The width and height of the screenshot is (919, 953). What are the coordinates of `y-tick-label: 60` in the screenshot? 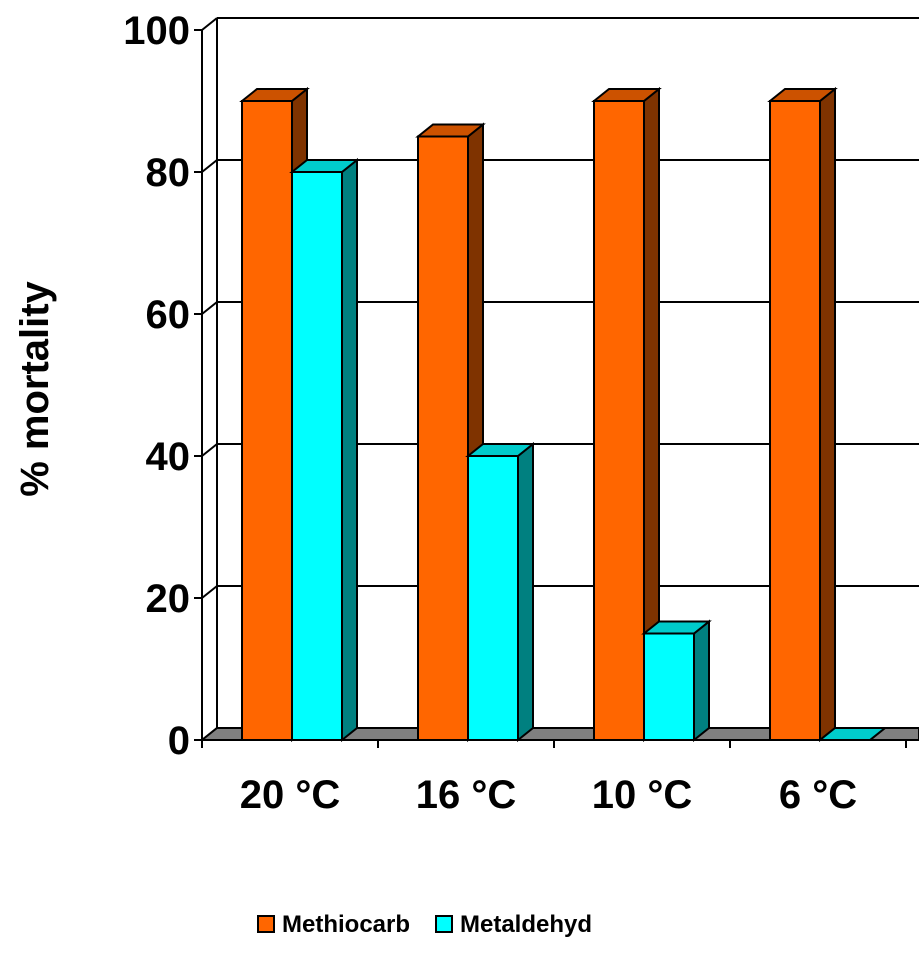 It's located at (168, 315).